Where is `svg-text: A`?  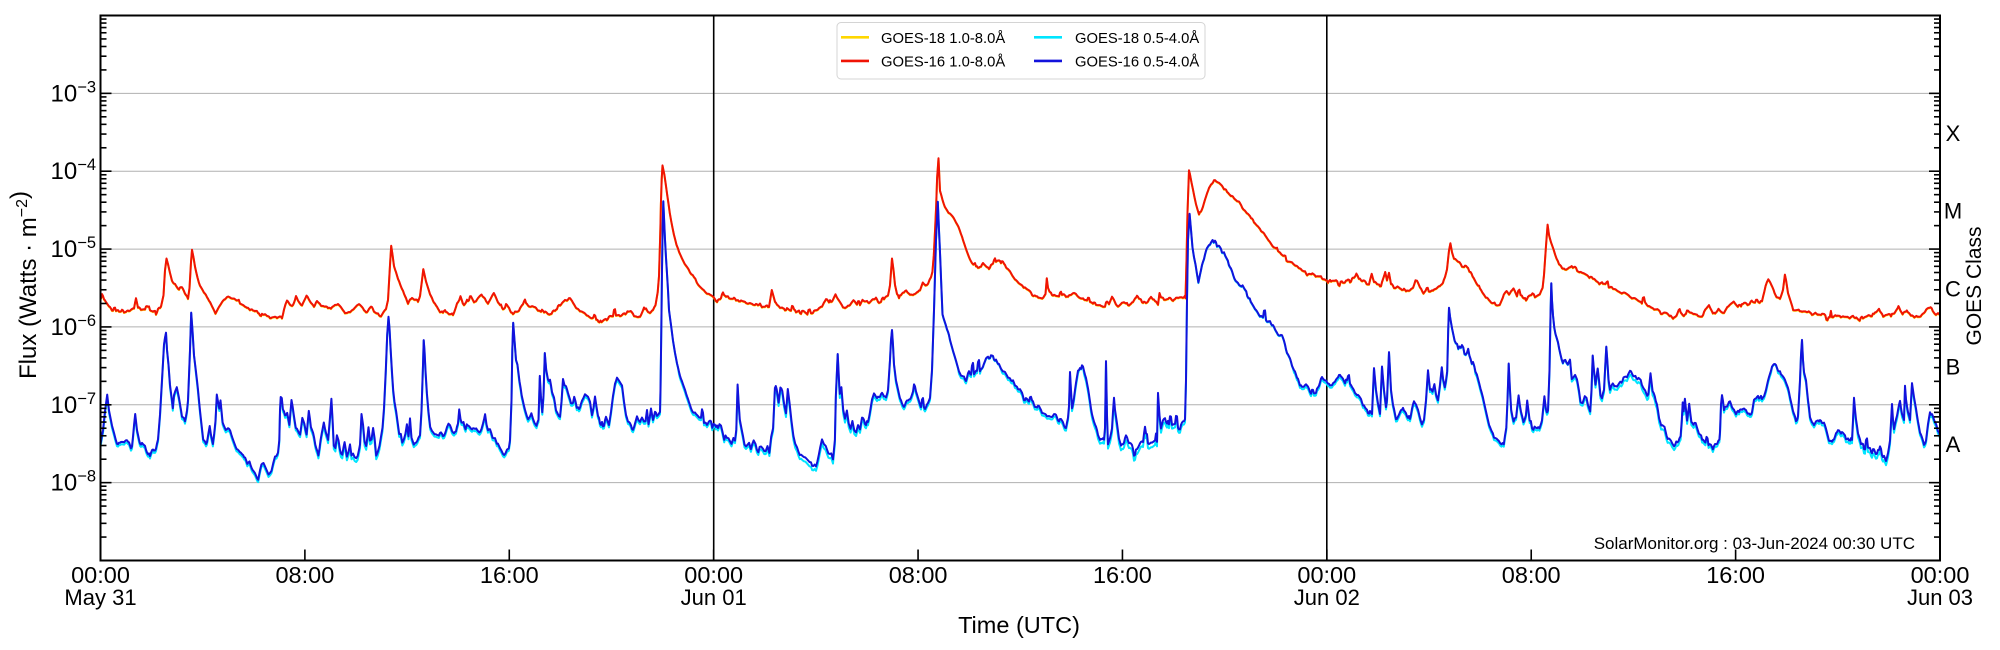
svg-text: A is located at coordinates (1953, 444).